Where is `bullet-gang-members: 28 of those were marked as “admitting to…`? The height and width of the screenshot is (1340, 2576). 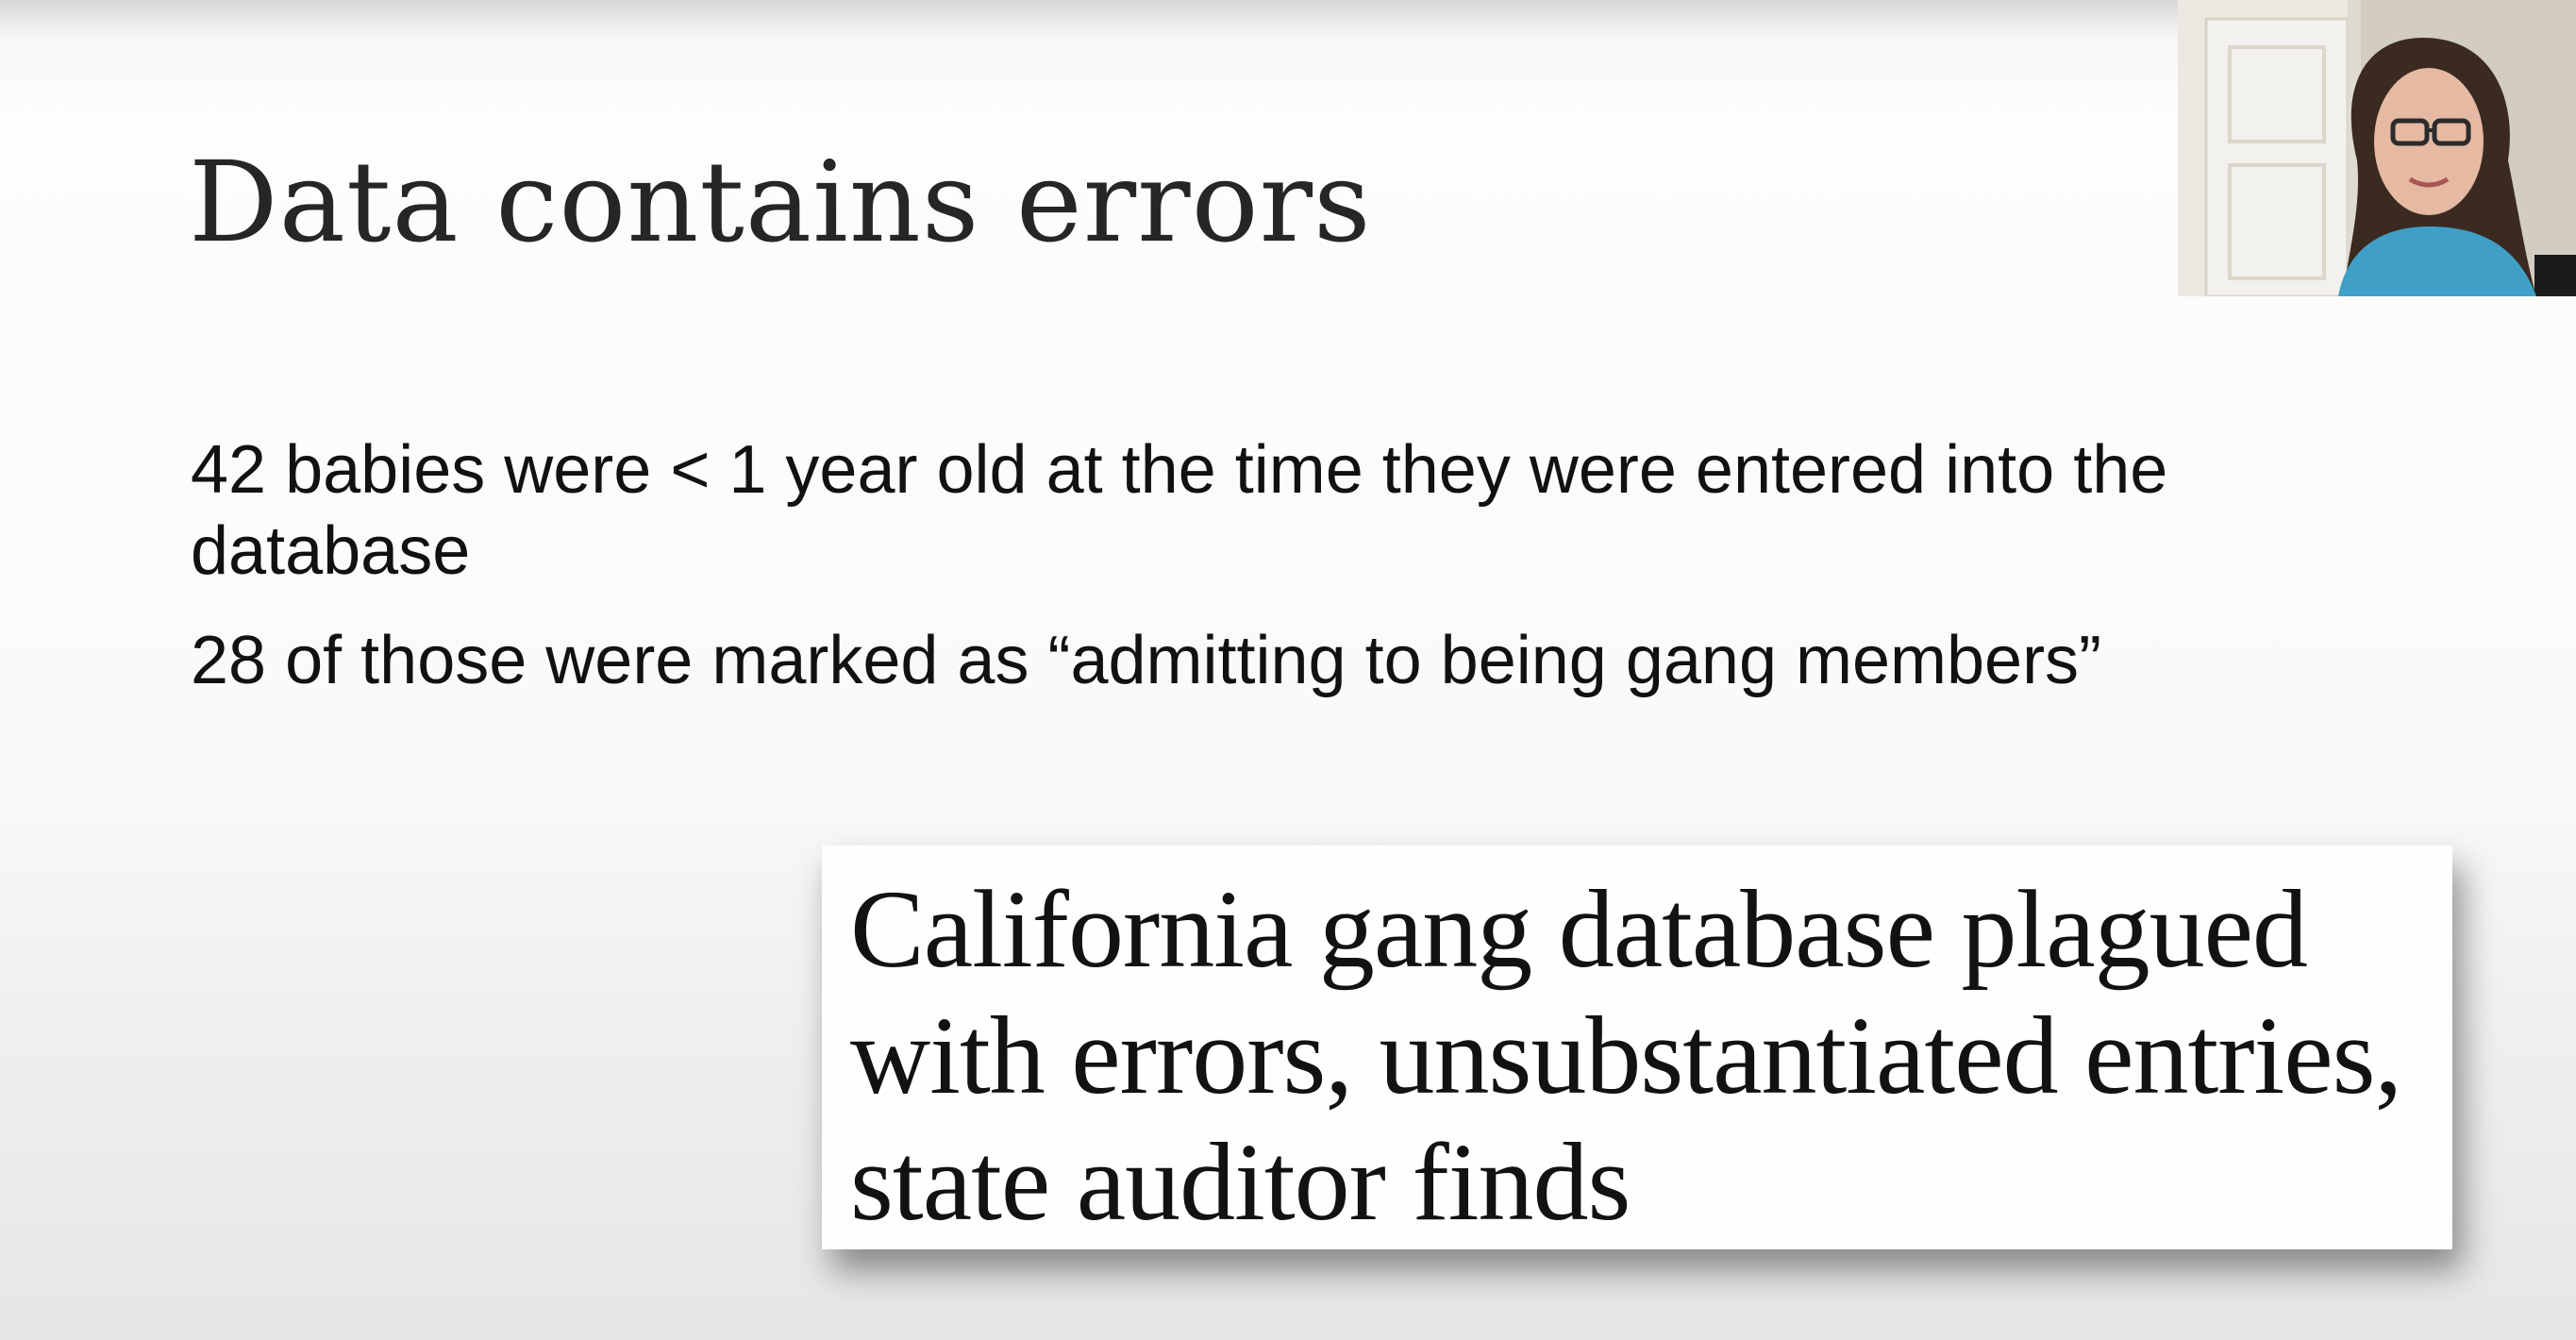
bullet-gang-members: 28 of those were marked as “admitting to… is located at coordinates (1146, 660).